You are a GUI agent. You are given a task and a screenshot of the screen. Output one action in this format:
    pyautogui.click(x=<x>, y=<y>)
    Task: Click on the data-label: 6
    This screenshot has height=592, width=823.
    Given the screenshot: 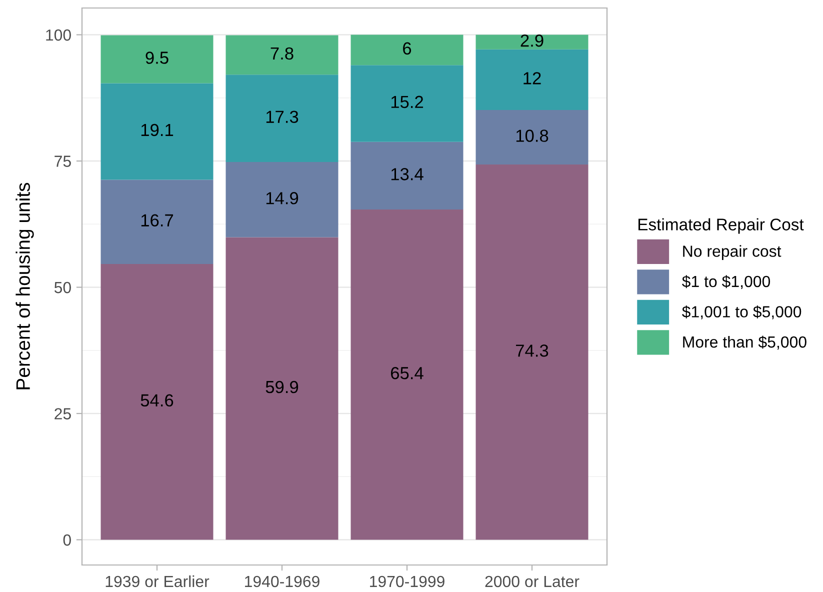 What is the action you would take?
    pyautogui.click(x=407, y=48)
    